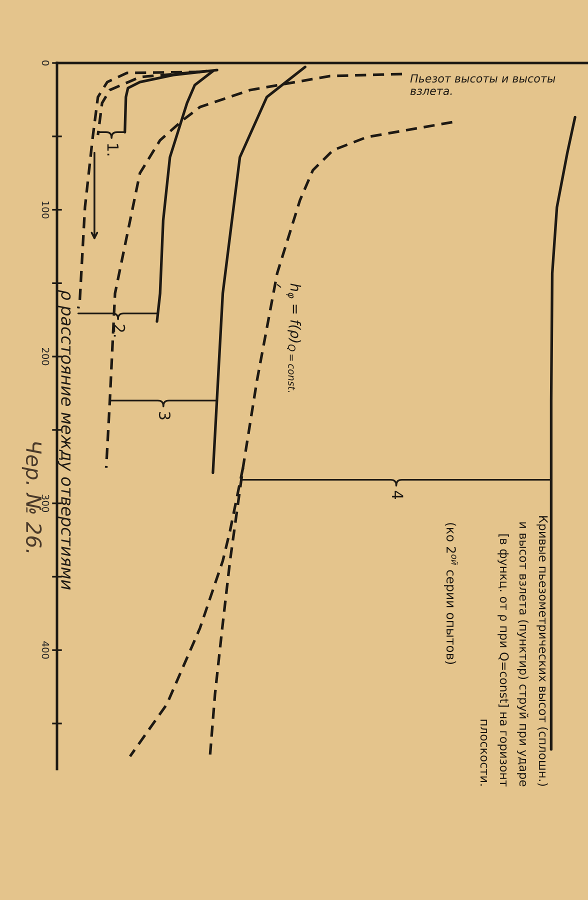 The height and width of the screenshot is (900, 588). What do you see at coordinates (64, 440) in the screenshot?
I see `y-axis-title: ρ расстояние между отверстиями` at bounding box center [64, 440].